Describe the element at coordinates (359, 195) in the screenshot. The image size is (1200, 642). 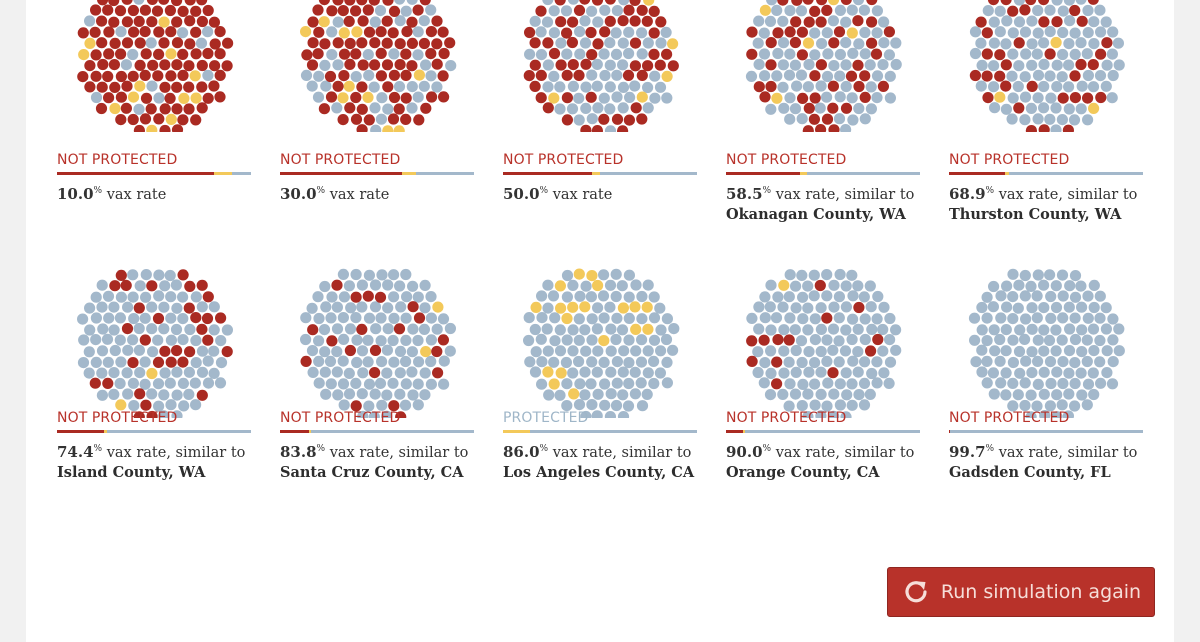
I see `vax-rate-suffix: vax rate` at that location.